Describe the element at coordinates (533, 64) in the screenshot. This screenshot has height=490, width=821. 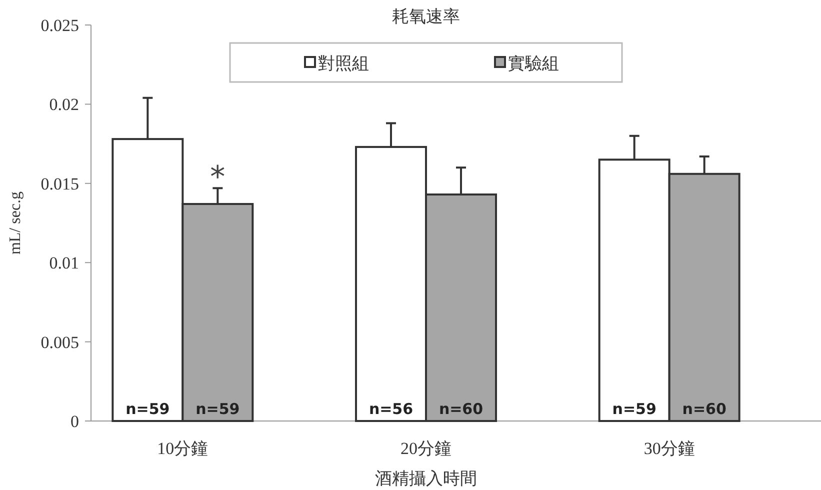
I see `legend-label: 實驗組` at that location.